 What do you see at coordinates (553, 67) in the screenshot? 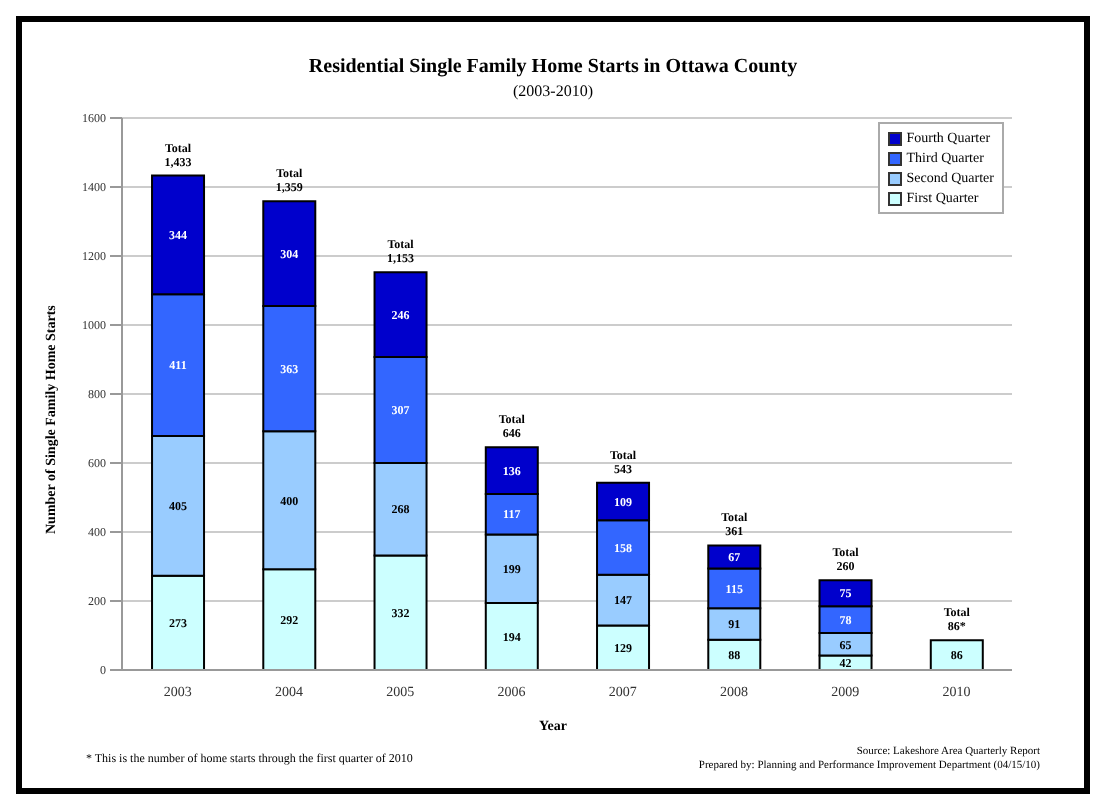
I see `chart-title: Residential Single Family Home Starts in Ottawa County` at bounding box center [553, 67].